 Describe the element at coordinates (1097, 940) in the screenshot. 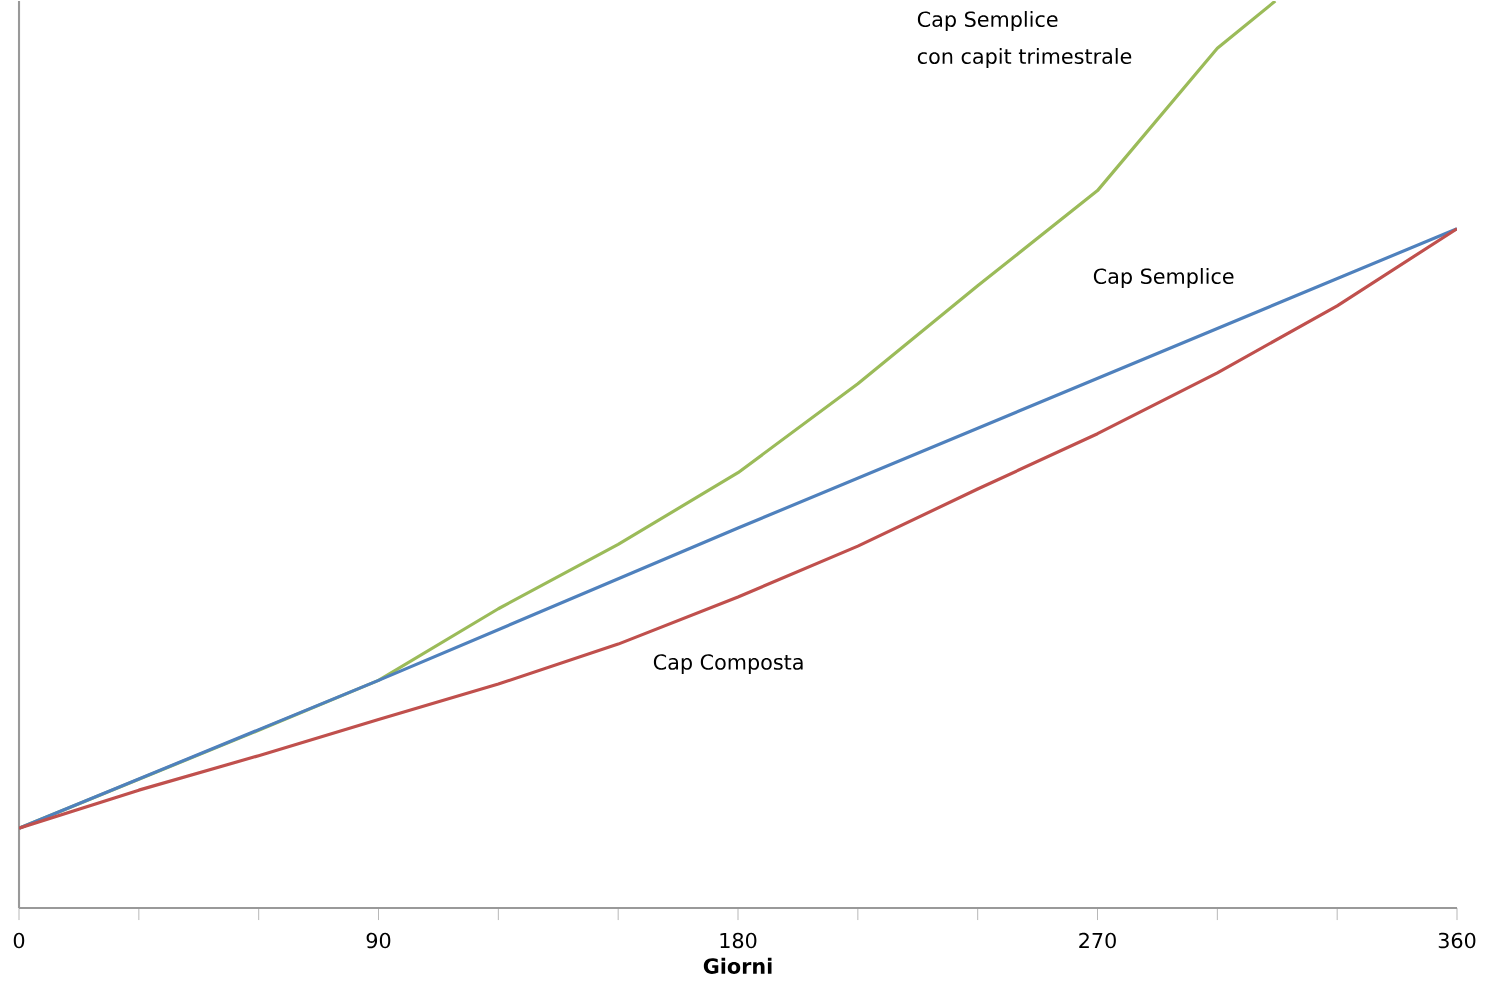

I see `x-tick-label: 270` at that location.